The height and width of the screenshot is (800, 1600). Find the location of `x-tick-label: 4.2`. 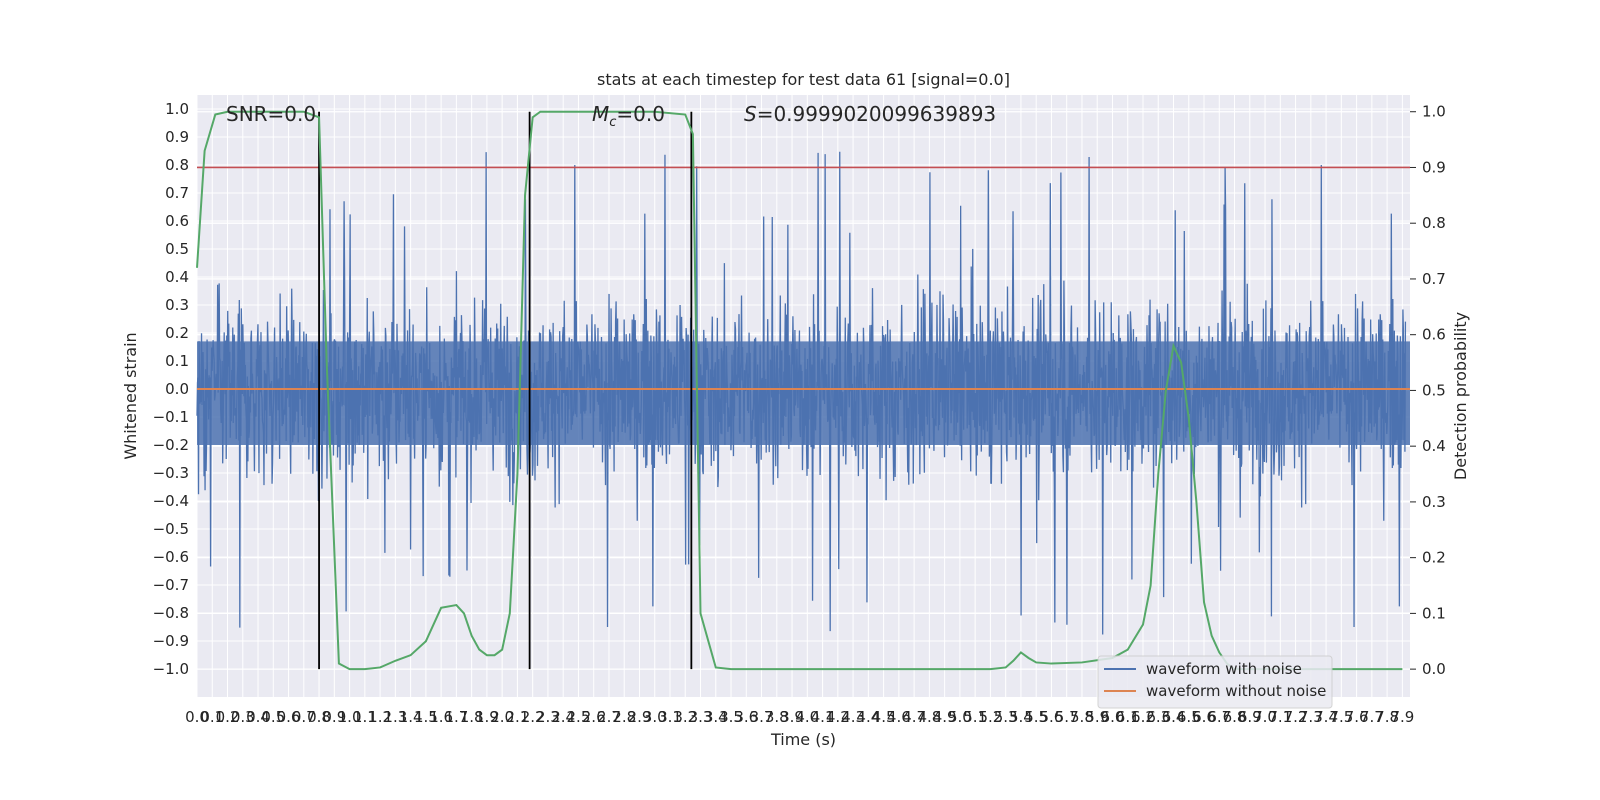

x-tick-label: 4.2 is located at coordinates (838, 717).